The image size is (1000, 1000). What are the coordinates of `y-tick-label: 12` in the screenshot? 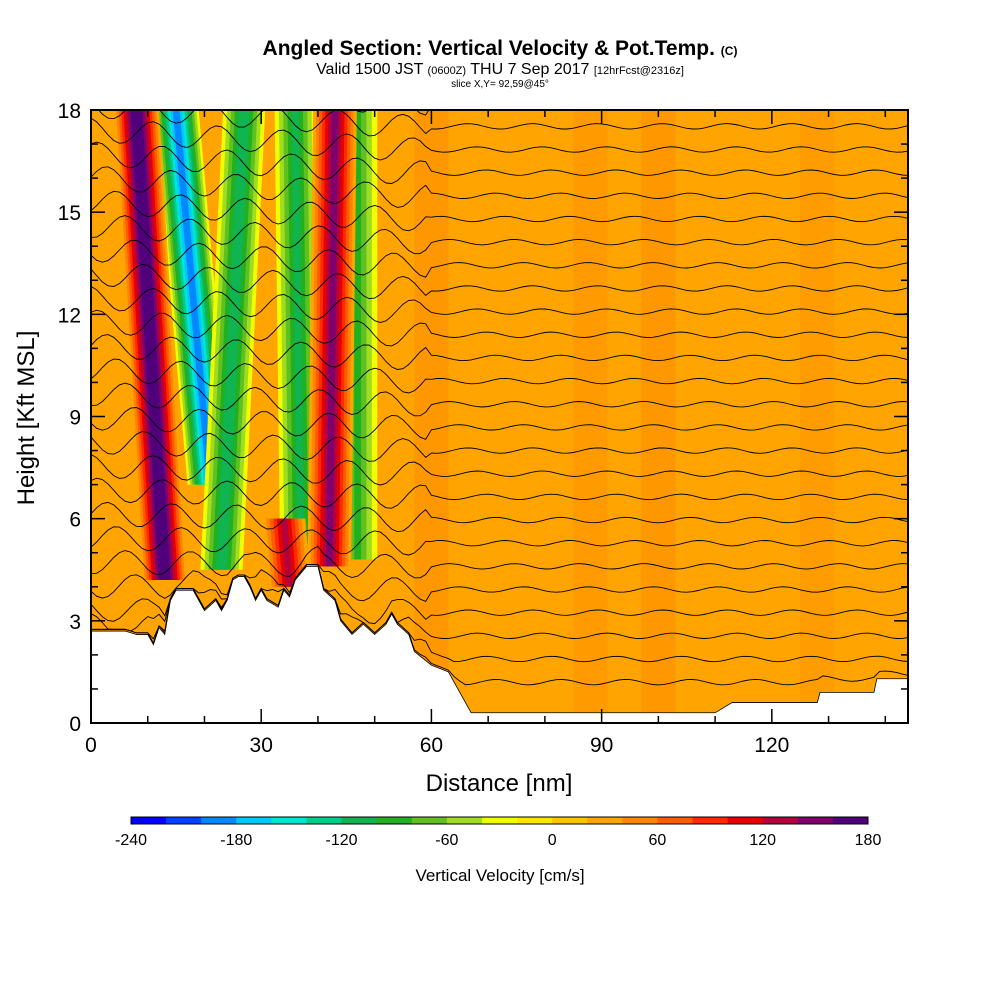 It's located at (69, 315).